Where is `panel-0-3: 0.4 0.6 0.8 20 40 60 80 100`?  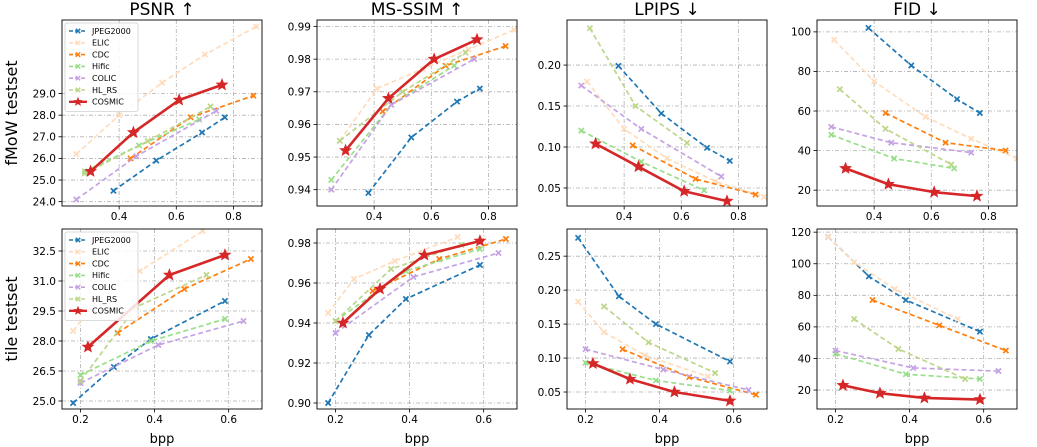
panel-0-3: 0.4 0.6 0.8 20 40 60 80 100 is located at coordinates (904, 121).